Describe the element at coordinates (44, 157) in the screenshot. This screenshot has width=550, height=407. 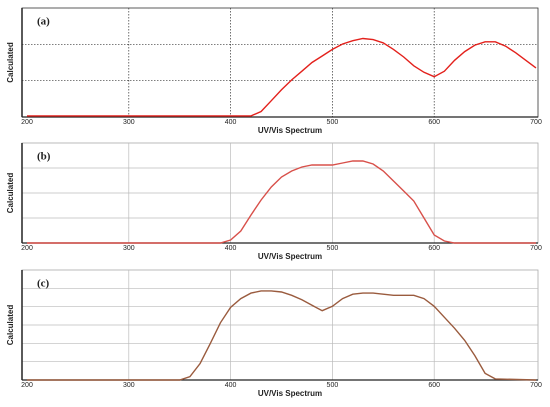
I see `panel-label: (b)` at that location.